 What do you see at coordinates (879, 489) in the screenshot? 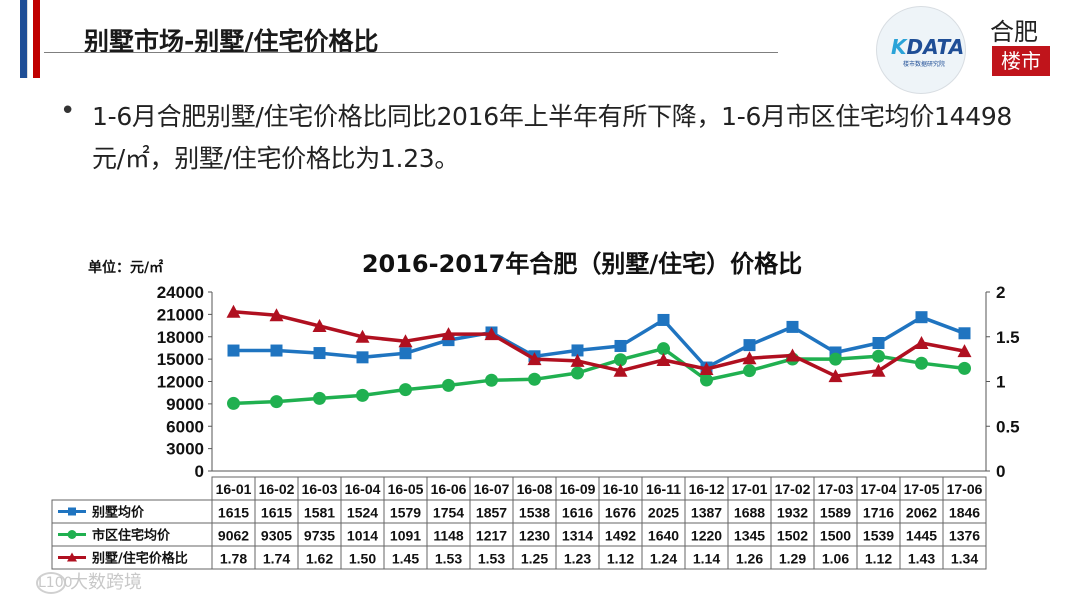
I see `category-label: 17-04` at bounding box center [879, 489].